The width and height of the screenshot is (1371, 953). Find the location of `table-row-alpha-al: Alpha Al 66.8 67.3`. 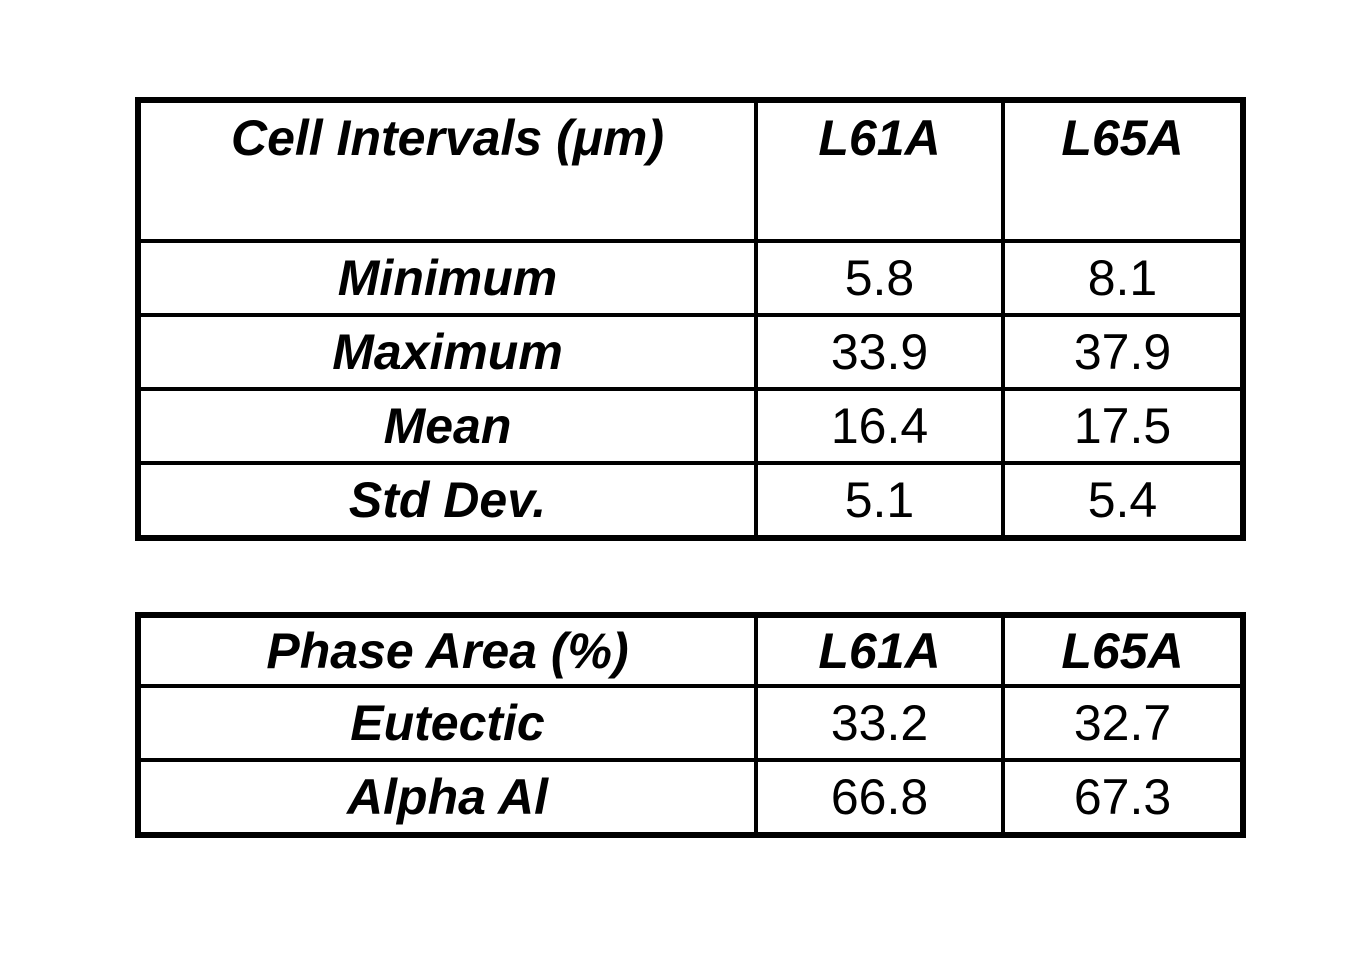

table-row-alpha-al: Alpha Al 66.8 67.3 is located at coordinates (690, 797).